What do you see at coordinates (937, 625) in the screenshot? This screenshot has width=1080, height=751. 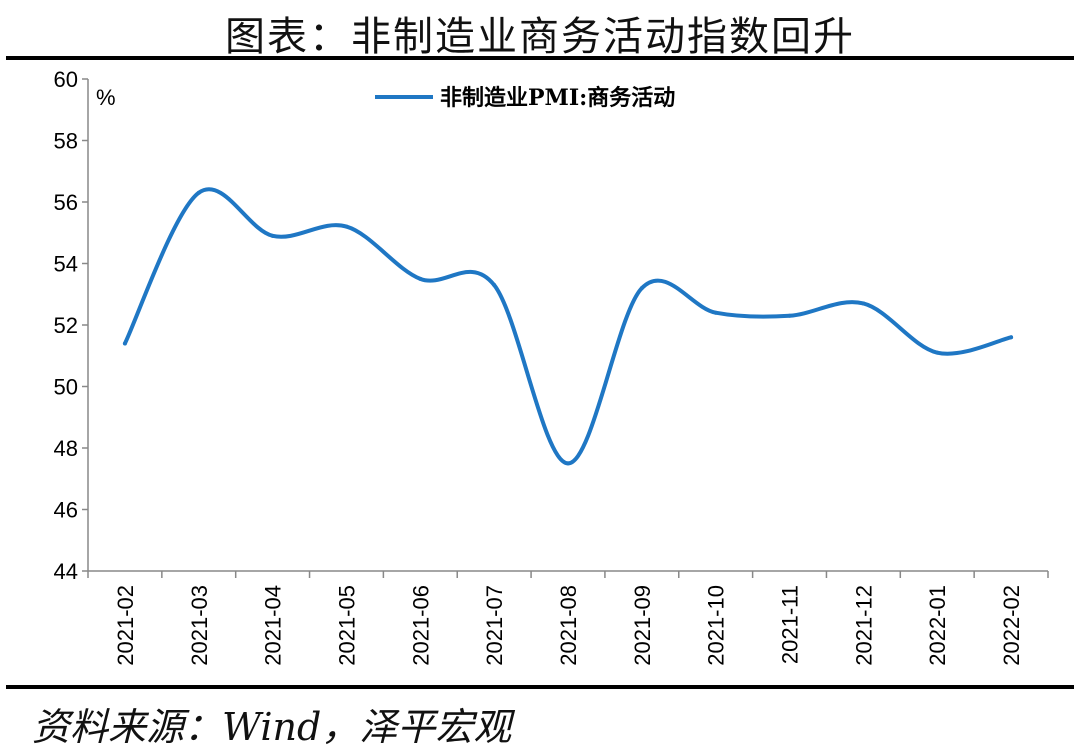 I see `x-tick-label: 2022-01` at bounding box center [937, 625].